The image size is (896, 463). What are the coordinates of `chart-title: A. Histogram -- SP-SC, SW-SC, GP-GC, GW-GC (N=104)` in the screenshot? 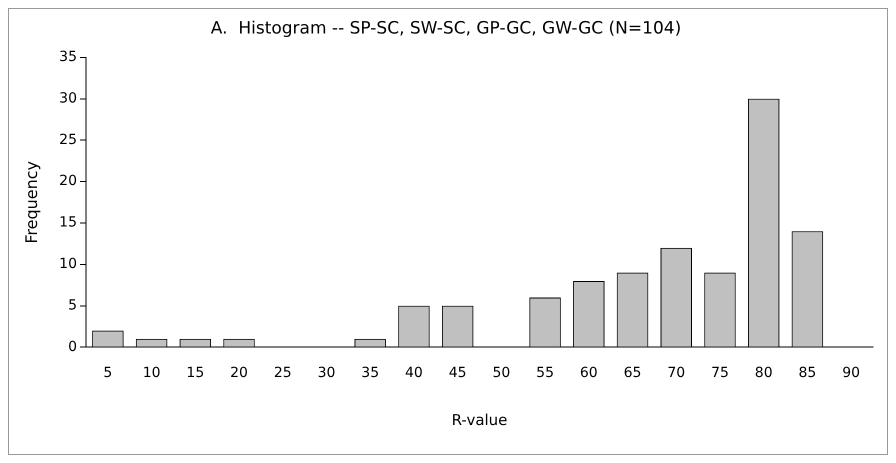 It's located at (446, 28).